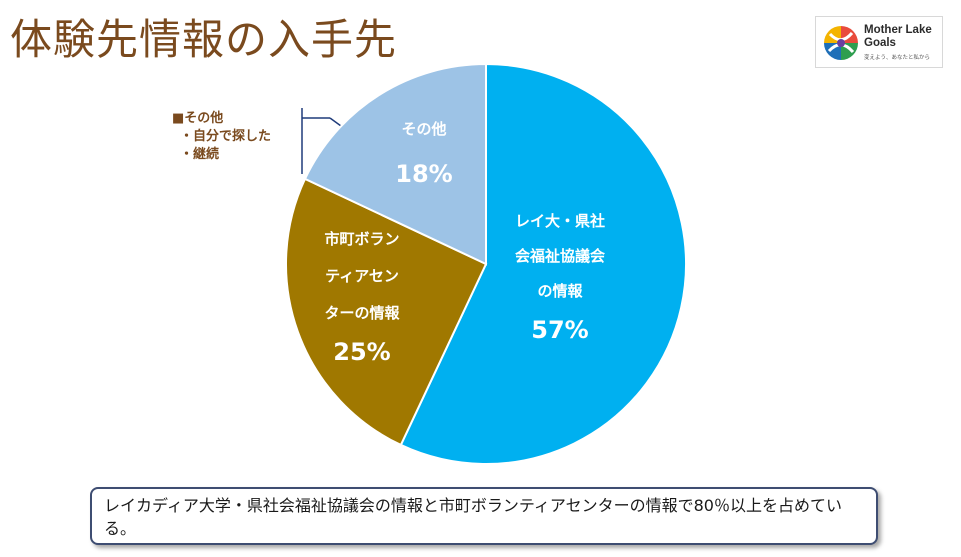 The width and height of the screenshot is (961, 557). Describe the element at coordinates (200, 154) in the screenshot. I see `note-item: ・継続` at that location.